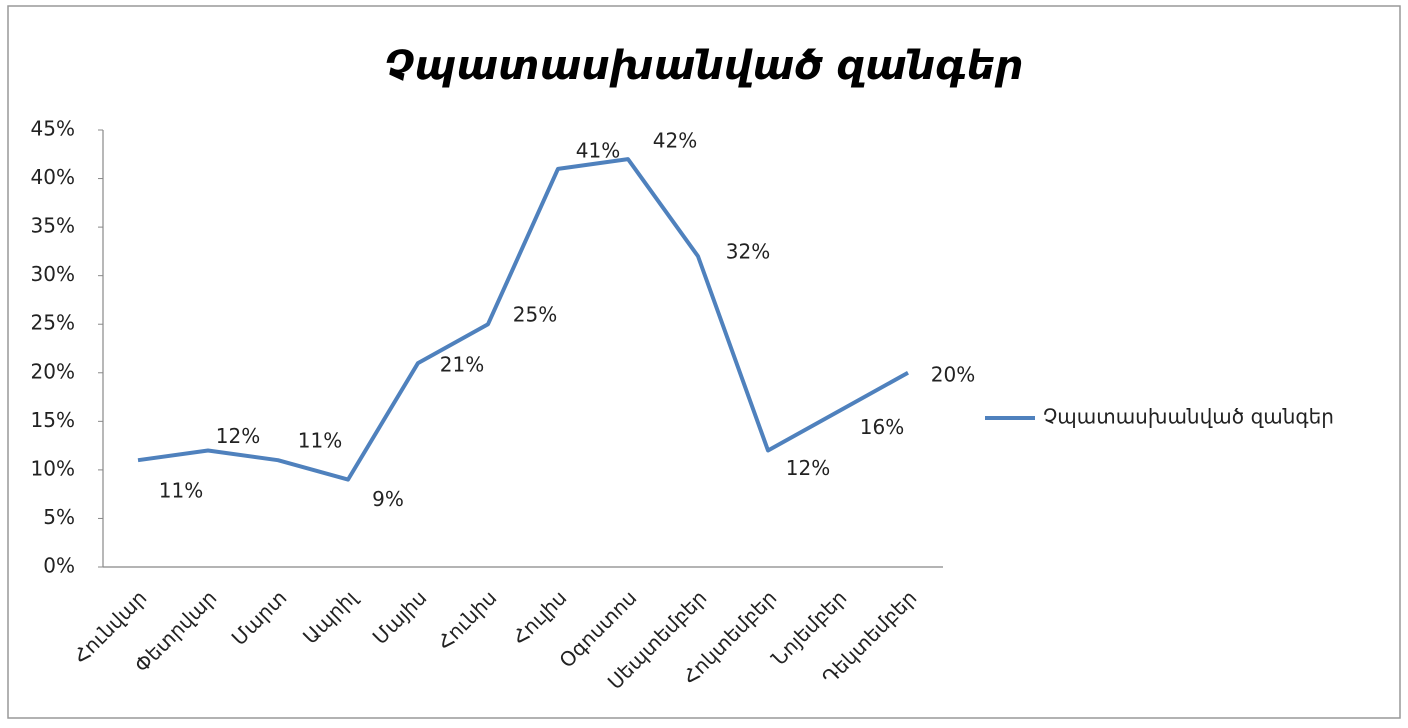 The width and height of the screenshot is (1408, 728). Describe the element at coordinates (748, 252) in the screenshot. I see `data-label: 32%` at that location.